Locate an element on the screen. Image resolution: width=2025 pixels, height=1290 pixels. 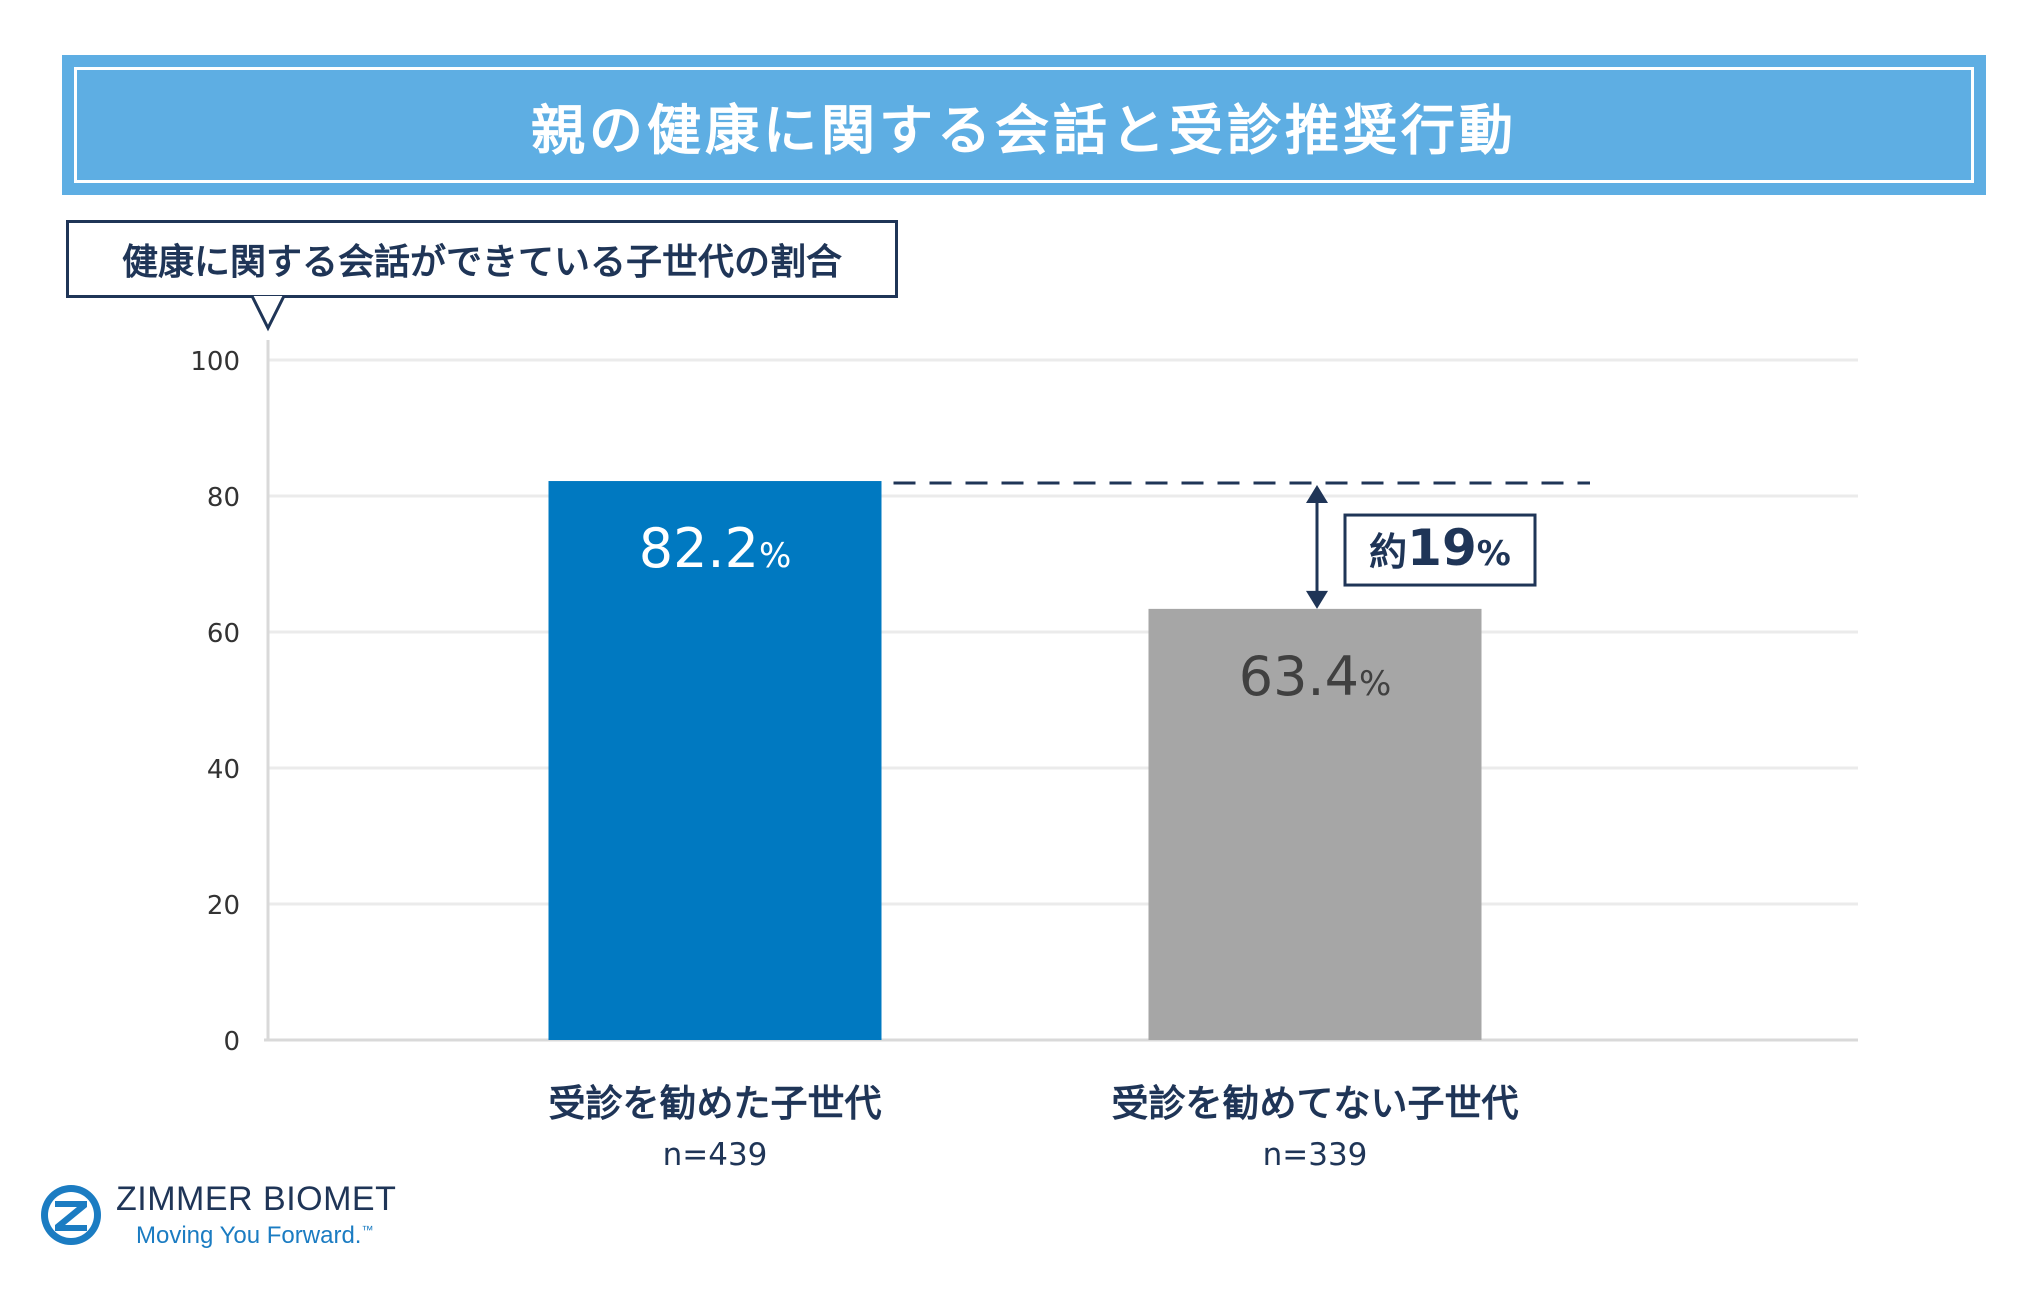
difference-arrow-head-up is located at coordinates (1317, 494).